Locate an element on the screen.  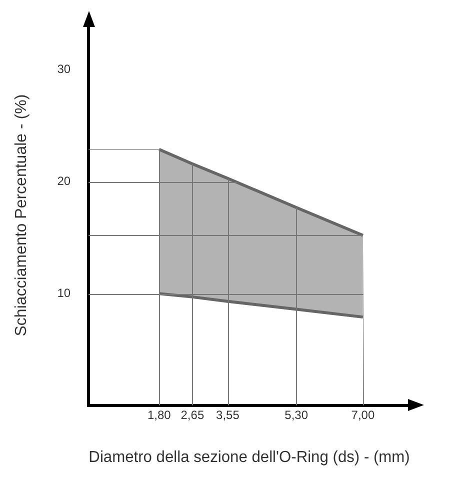
y-tick-label: 20 is located at coordinates (64, 181).